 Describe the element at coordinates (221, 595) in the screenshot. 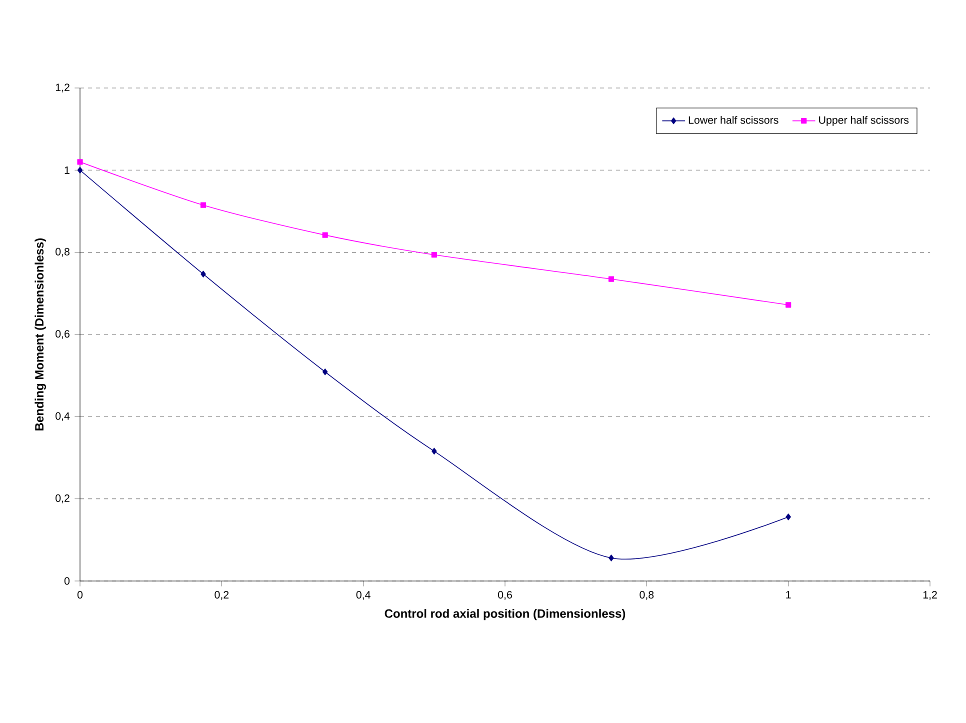

I see `x-tick-label: 0,2` at that location.